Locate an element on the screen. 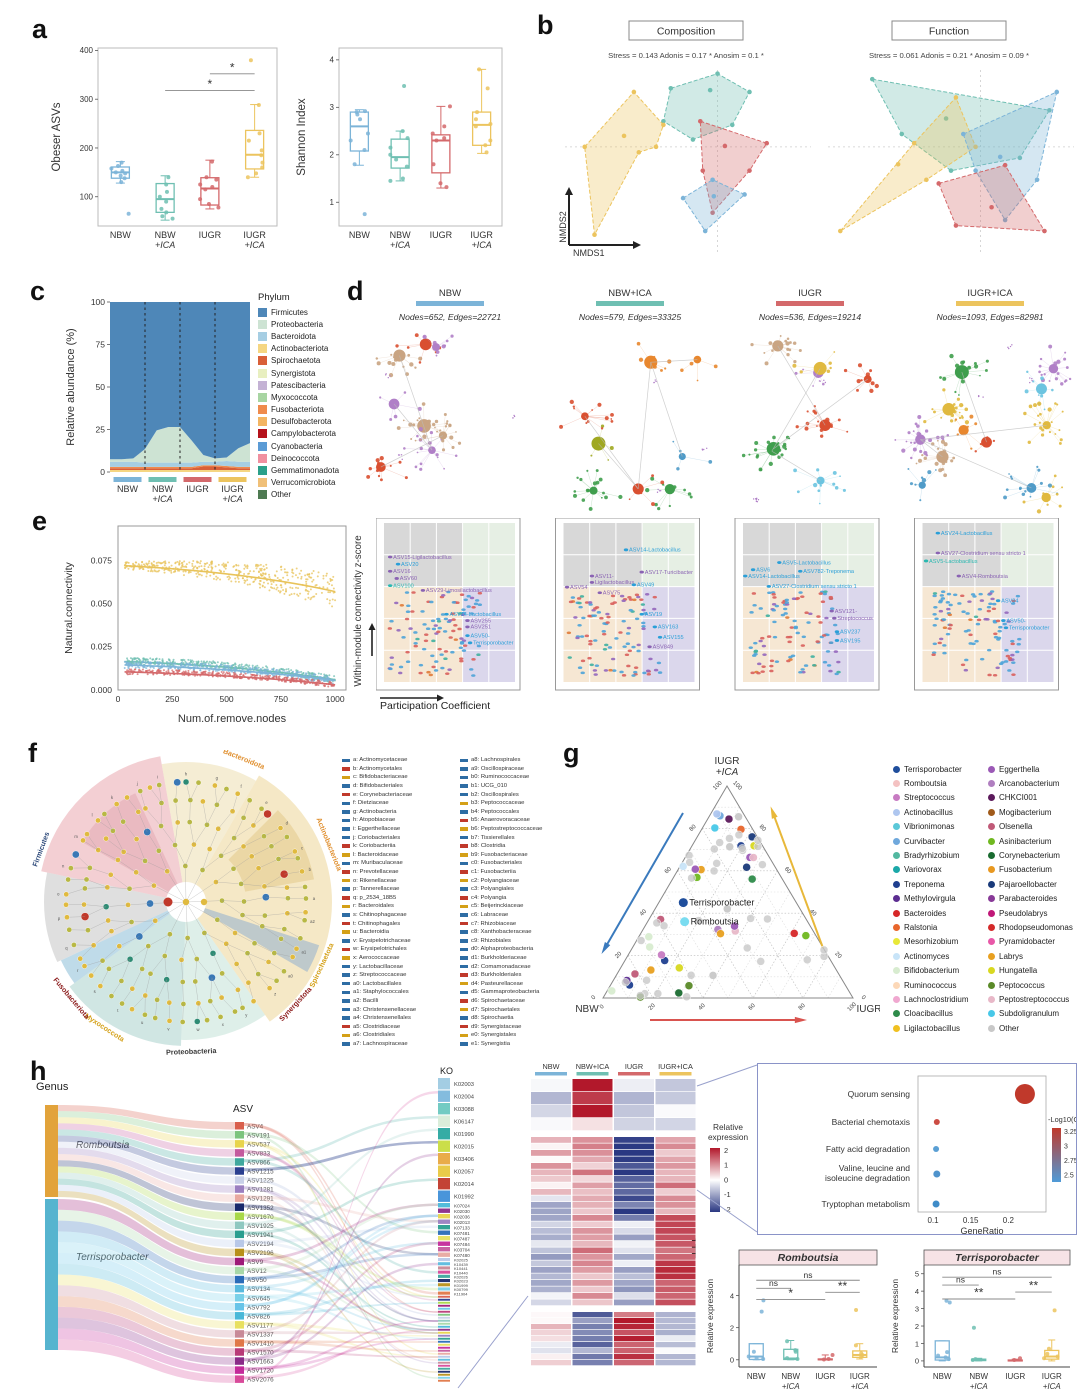 Image resolution: width=1080 pixels, height=1397 pixels. legend-item: c4: Polyangia is located at coordinates (501, 898).